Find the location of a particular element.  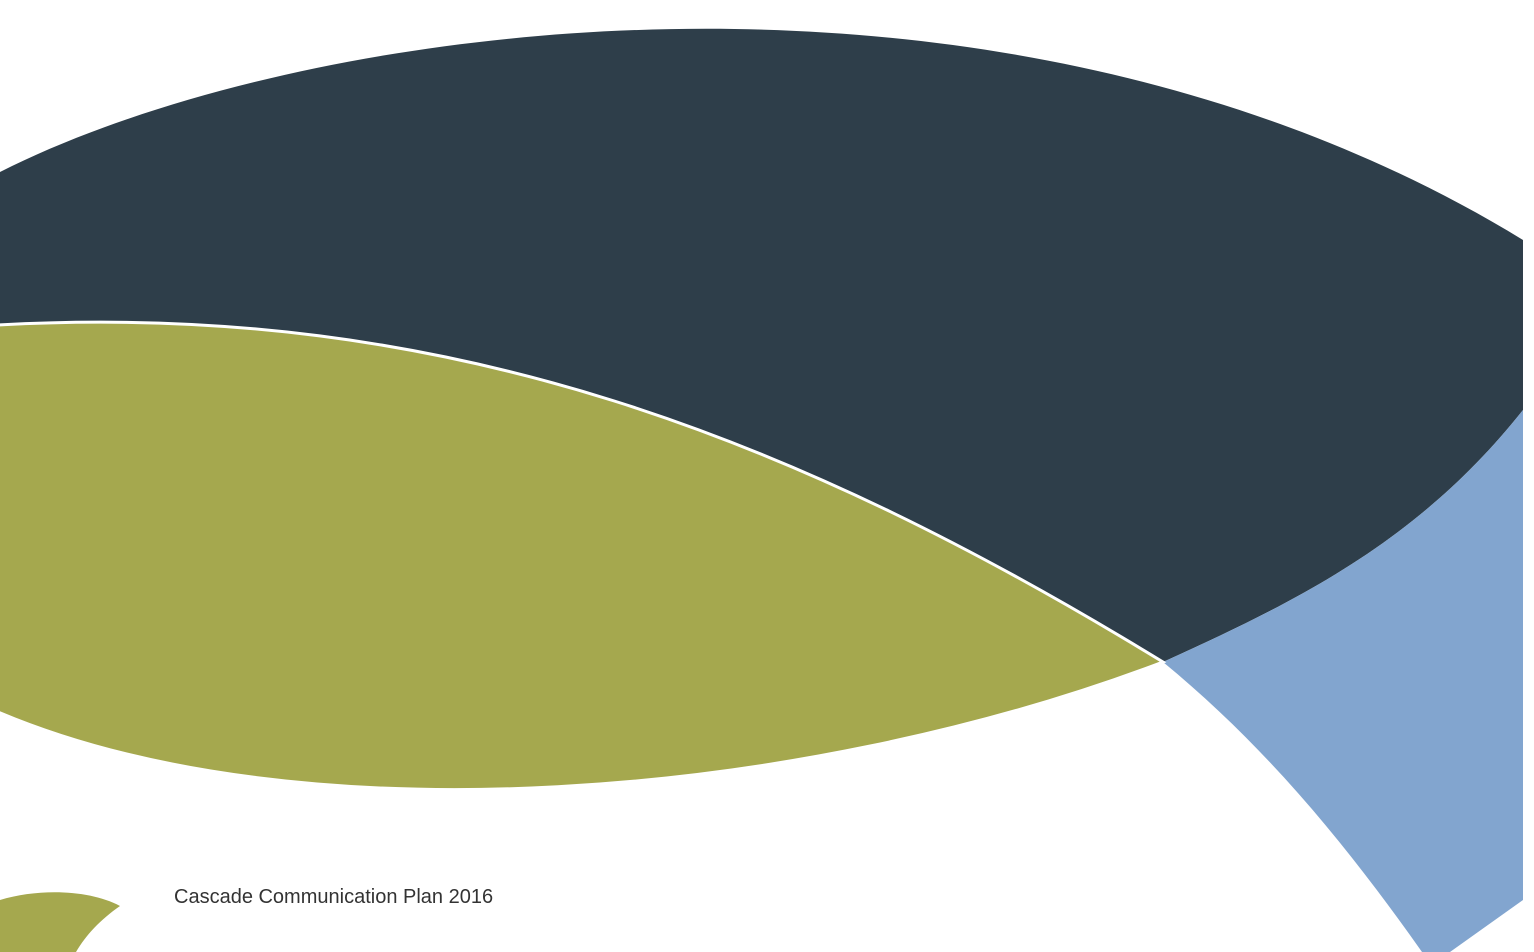

olive-small-shape is located at coordinates (60, 922).